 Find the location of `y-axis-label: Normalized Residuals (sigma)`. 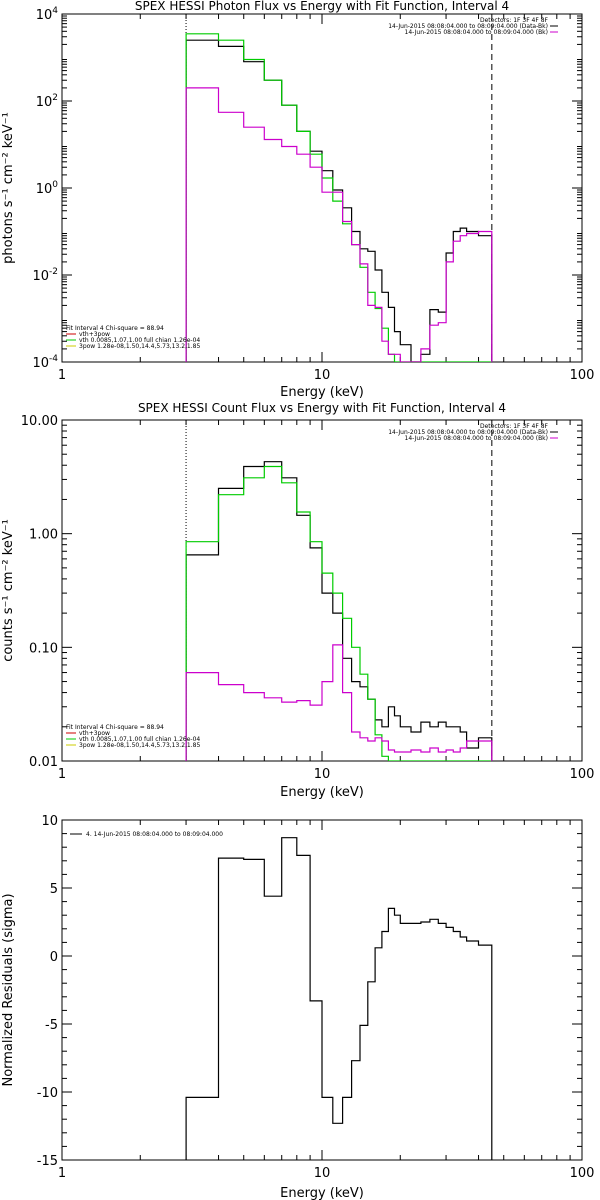

y-axis-label: Normalized Residuals (sigma) is located at coordinates (8, 989).